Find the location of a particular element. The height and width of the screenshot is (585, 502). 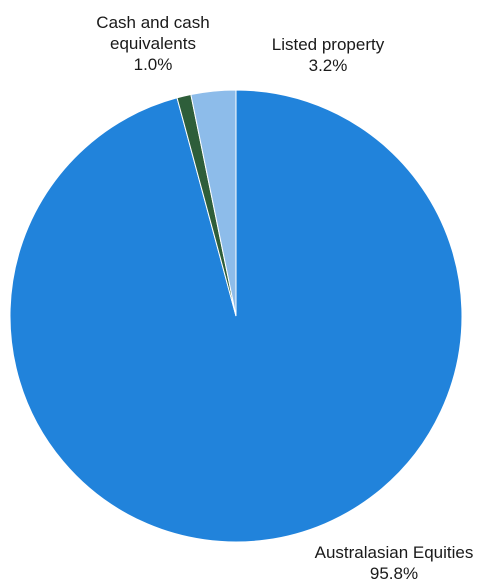

slice-category-label: equivalents is located at coordinates (153, 43).